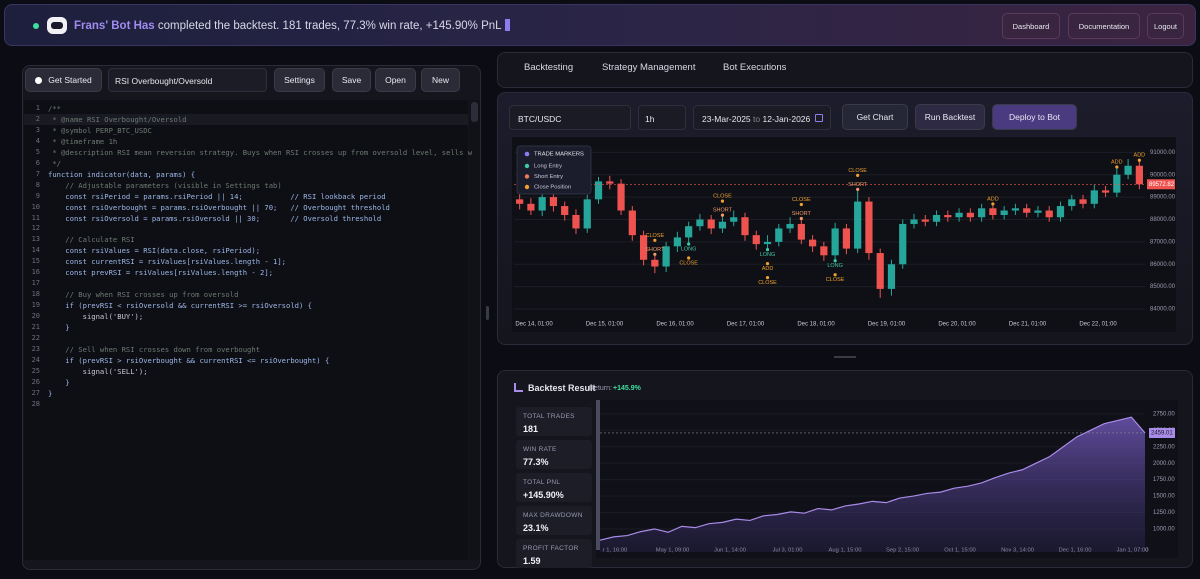 This screenshot has width=1200, height=579. I want to click on legend-swatch, so click(527, 166).